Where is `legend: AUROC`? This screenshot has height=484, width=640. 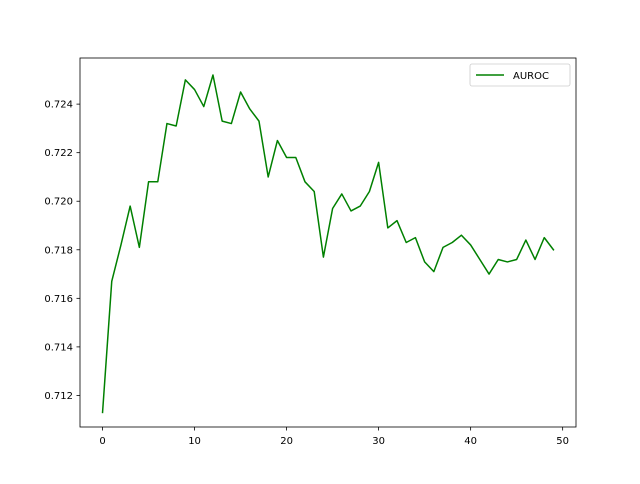
legend: AUROC is located at coordinates (520, 75).